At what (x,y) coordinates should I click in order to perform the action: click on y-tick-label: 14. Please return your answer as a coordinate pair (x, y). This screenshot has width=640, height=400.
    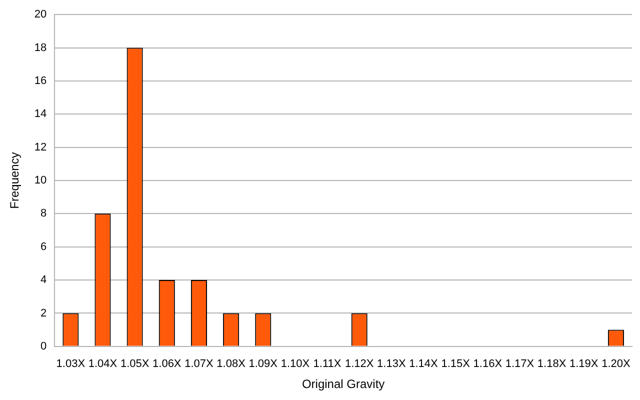
    Looking at the image, I should click on (40, 114).